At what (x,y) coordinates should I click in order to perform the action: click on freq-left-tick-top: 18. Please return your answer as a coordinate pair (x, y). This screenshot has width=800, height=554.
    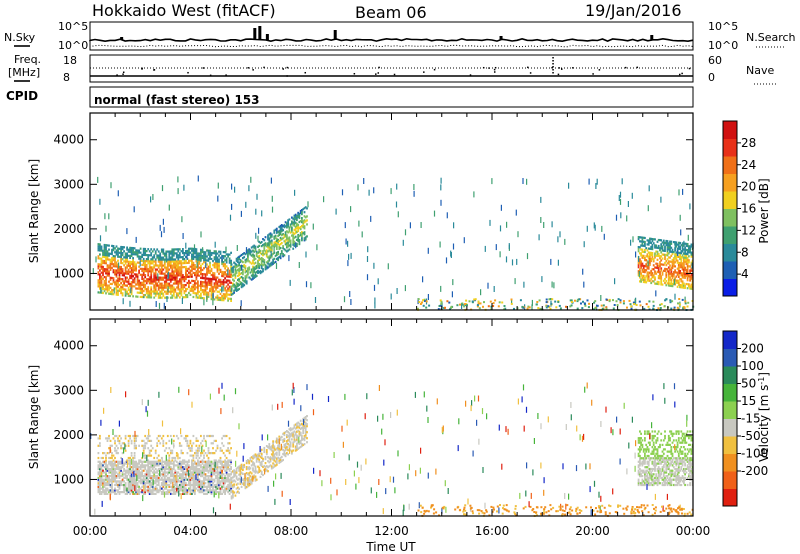
    Looking at the image, I should click on (70, 60).